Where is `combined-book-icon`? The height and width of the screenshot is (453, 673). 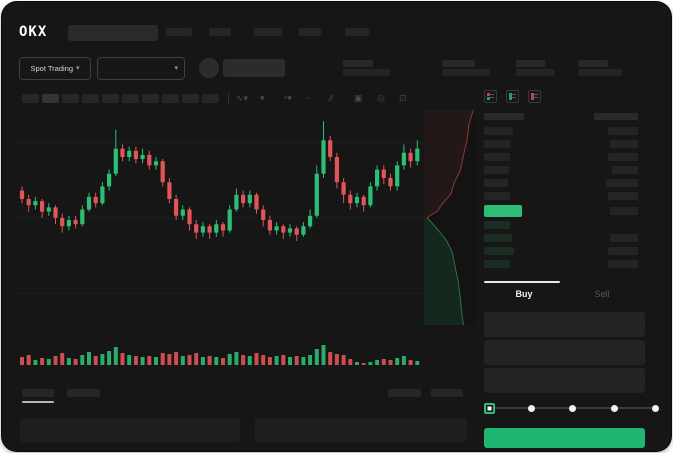
combined-book-icon is located at coordinates (490, 96).